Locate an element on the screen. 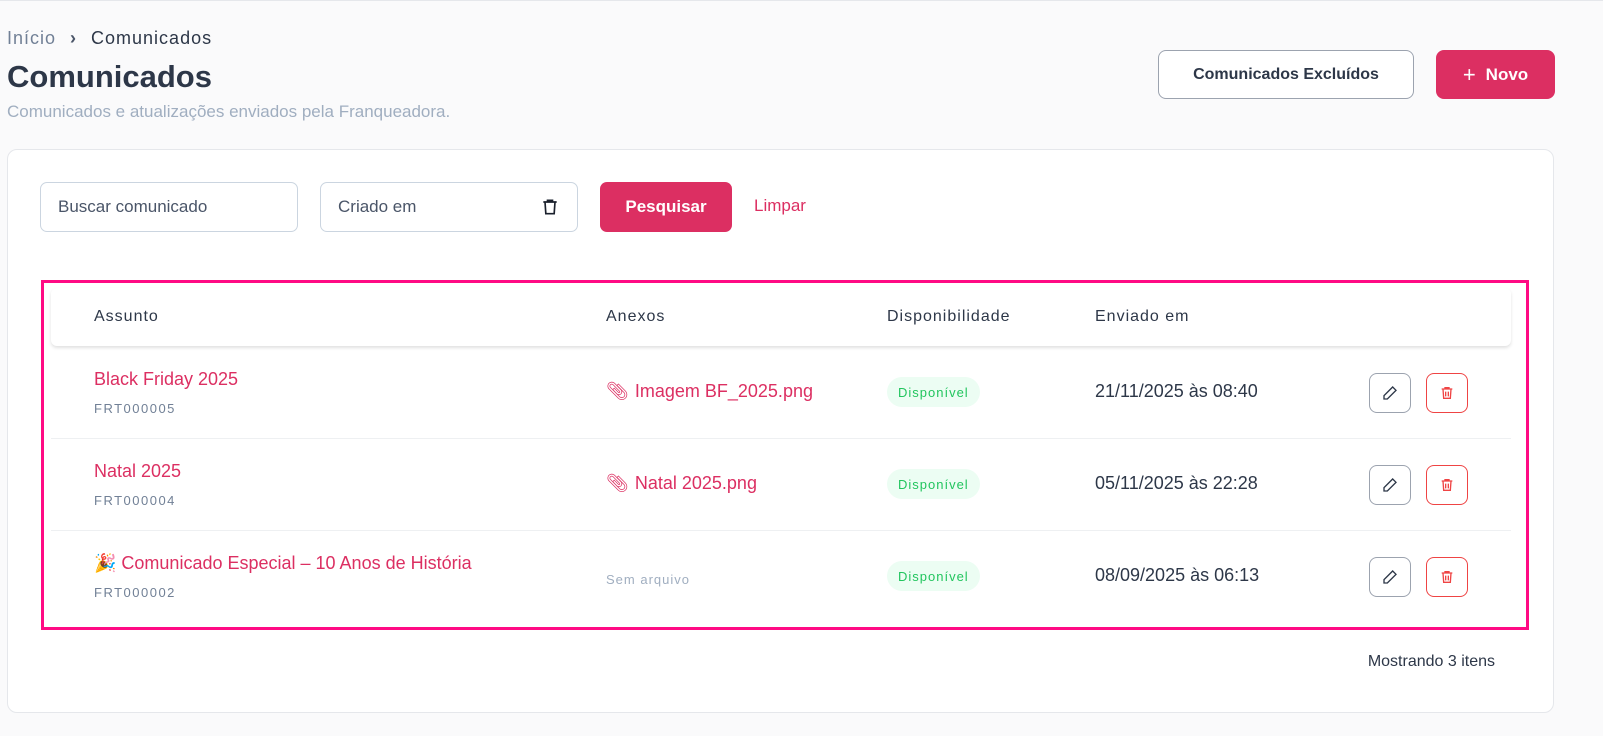  chevron-right-icon: › is located at coordinates (74, 38).